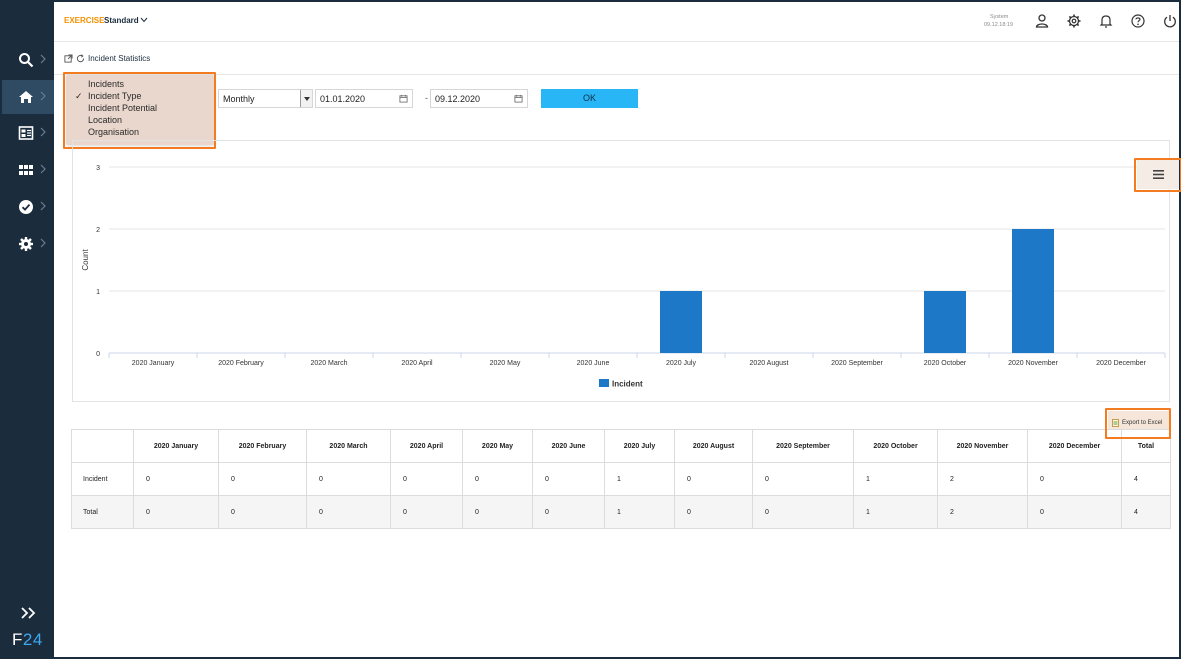  What do you see at coordinates (79, 96) in the screenshot?
I see `selected-check-icon: ✓` at bounding box center [79, 96].